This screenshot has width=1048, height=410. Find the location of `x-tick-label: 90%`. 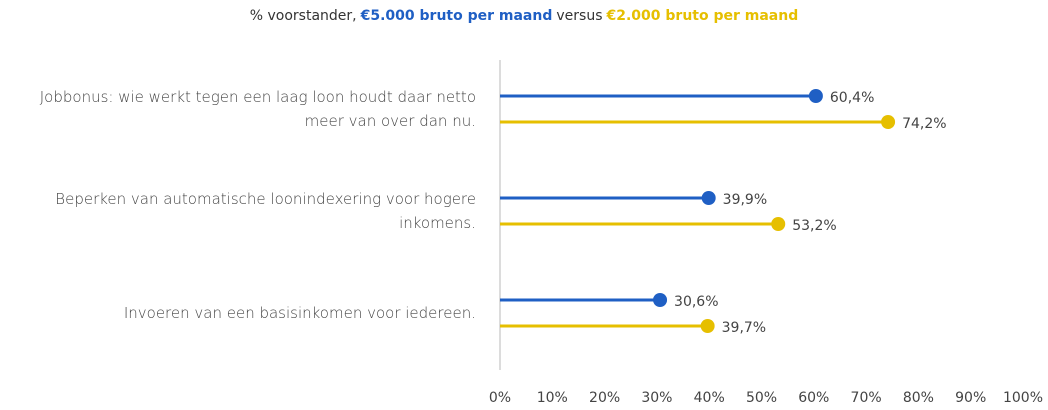

x-tick-label: 90% is located at coordinates (970, 398).